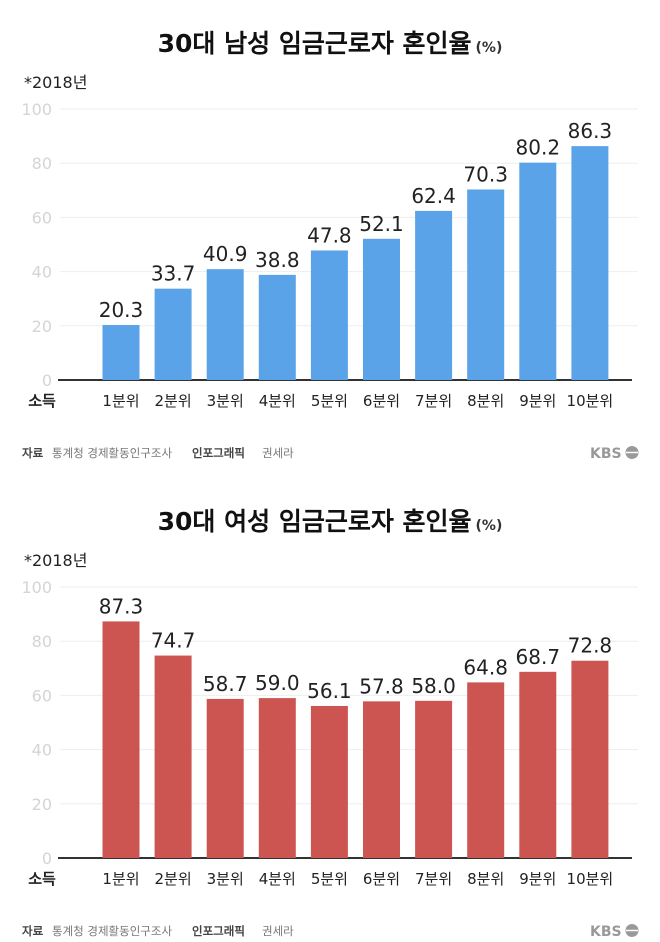  What do you see at coordinates (121, 606) in the screenshot?
I see `bar-value-label: 87.3` at bounding box center [121, 606].